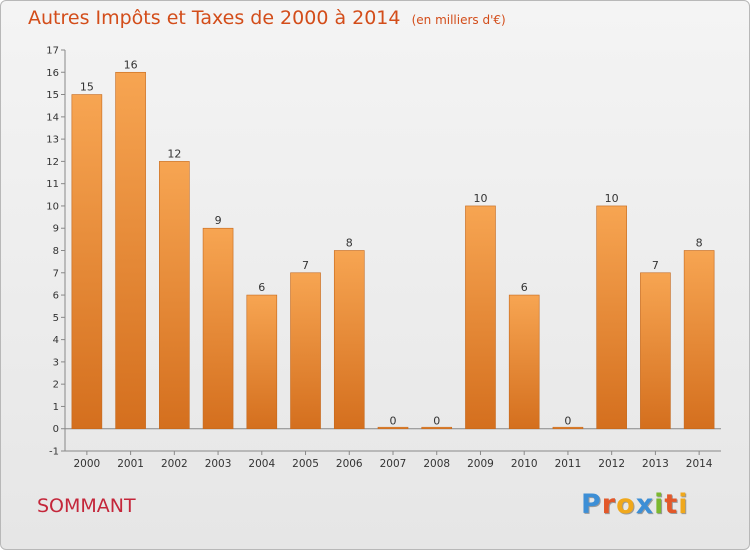 Image resolution: width=750 pixels, height=550 pixels. I want to click on x-tick-label: 2006, so click(349, 464).